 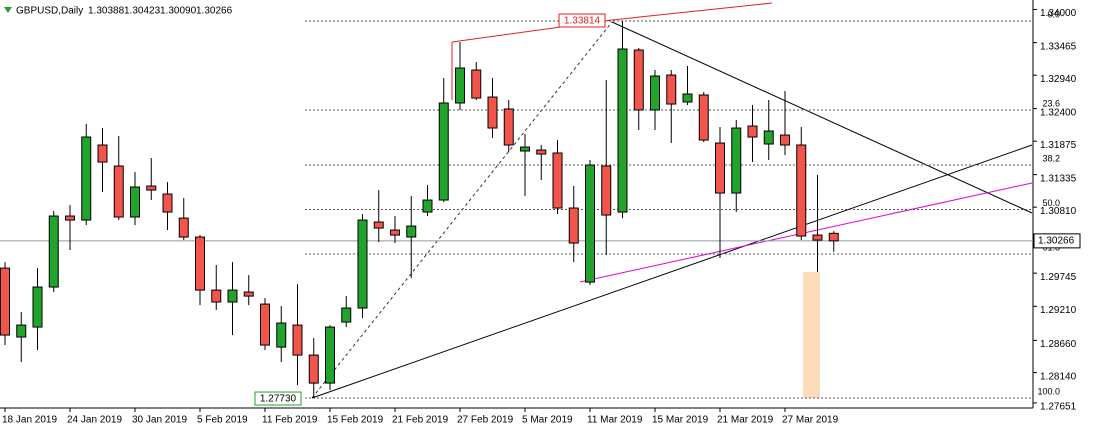 I want to click on x-tick-label: 30 Jan 2019, so click(x=159, y=420).